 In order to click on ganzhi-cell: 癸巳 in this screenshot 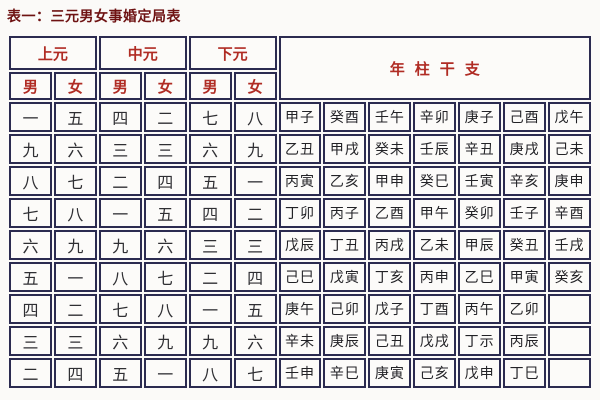, I will do `click(435, 181)`.